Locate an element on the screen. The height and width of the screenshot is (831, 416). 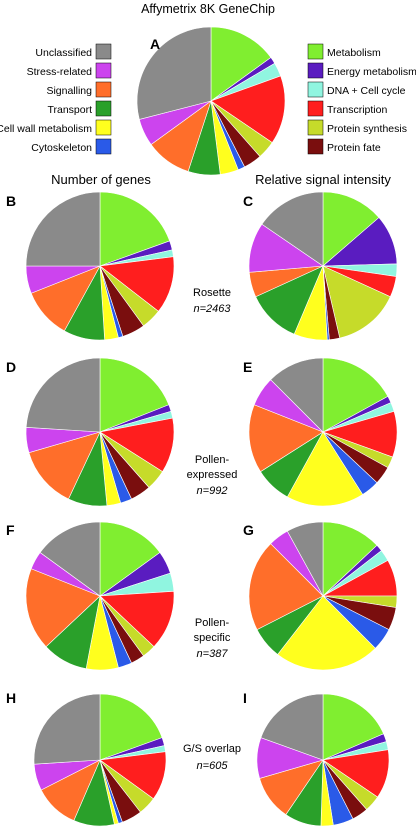
legend-item: Protein fate is located at coordinates (344, 146).